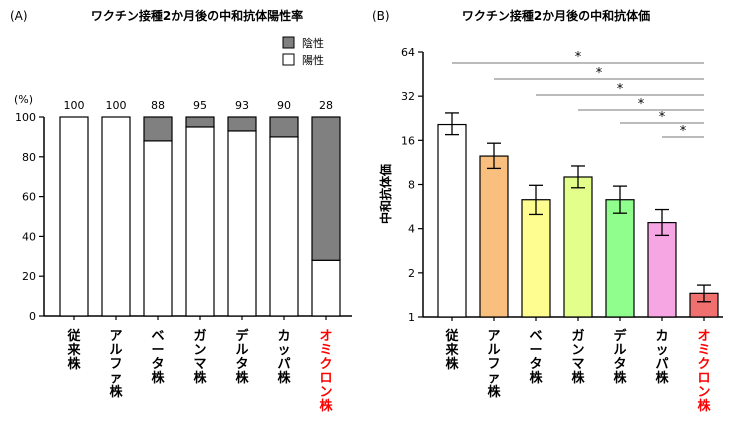 The height and width of the screenshot is (423, 750). I want to click on panel-label: (B), so click(381, 16).